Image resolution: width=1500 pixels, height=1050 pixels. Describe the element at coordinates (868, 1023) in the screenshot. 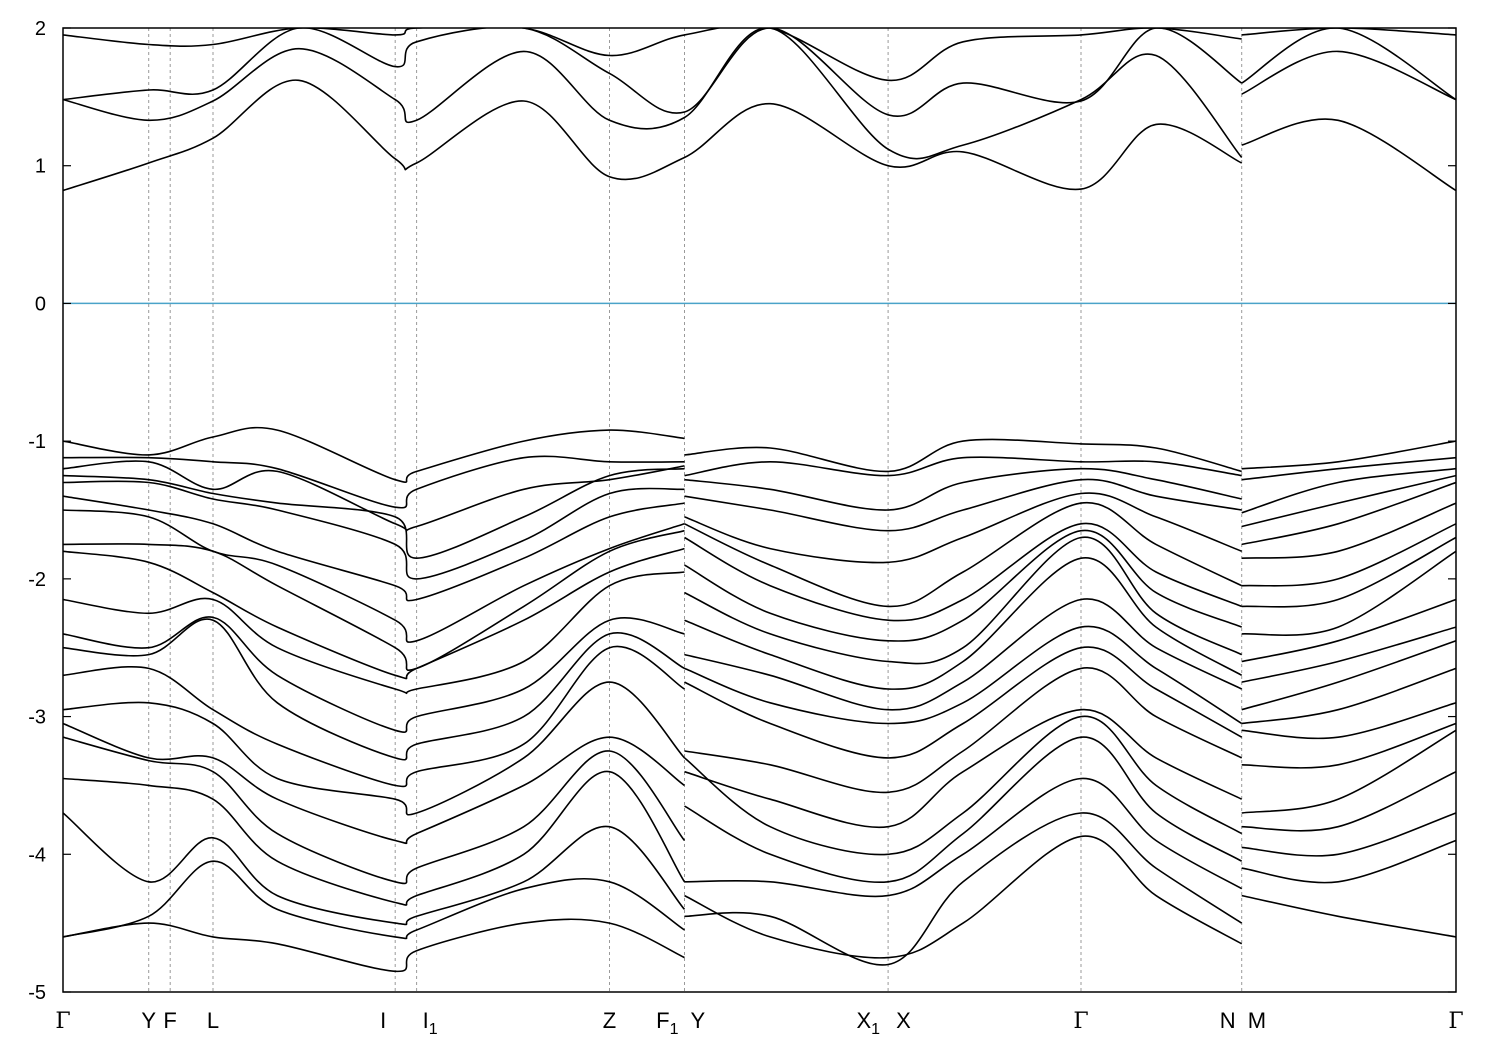

I see `kpoint-label: X1` at that location.